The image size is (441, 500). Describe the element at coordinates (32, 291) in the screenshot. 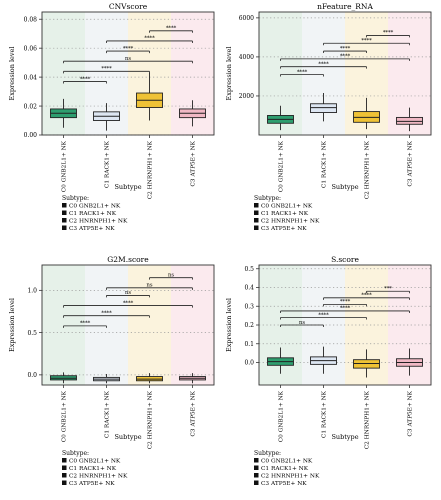

I see `y-tick-label: 1.0` at that location.